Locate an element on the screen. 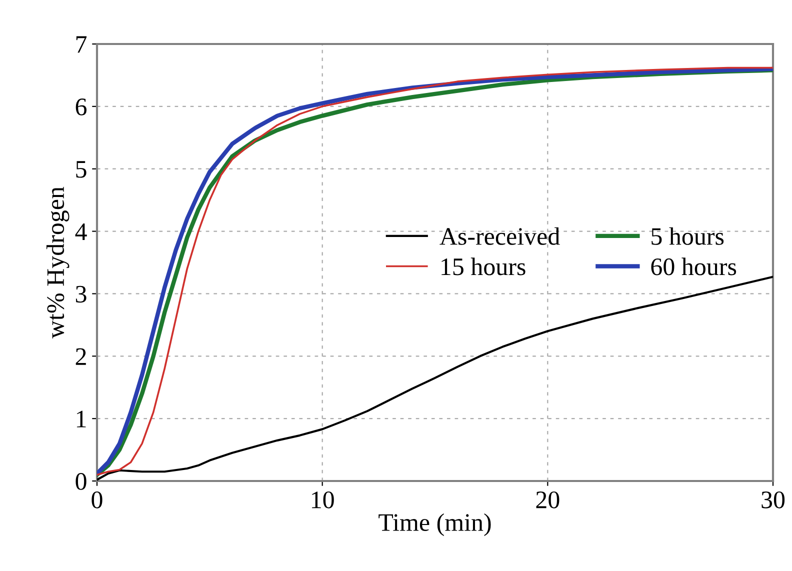 The width and height of the screenshot is (792, 571). legend-label: 60 hours is located at coordinates (693, 267).